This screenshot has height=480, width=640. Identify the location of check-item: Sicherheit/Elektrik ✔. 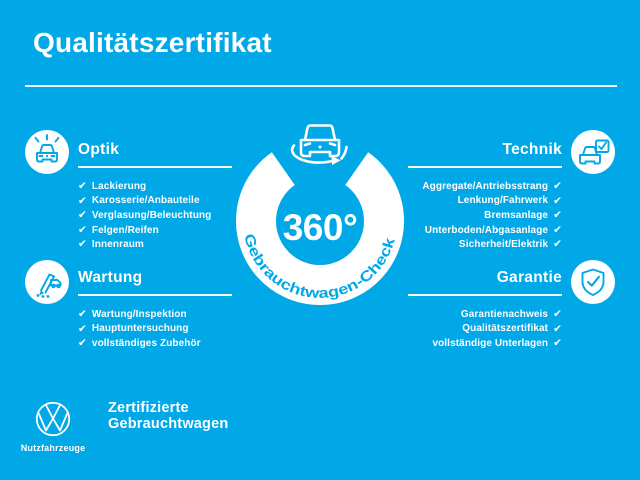
(485, 244).